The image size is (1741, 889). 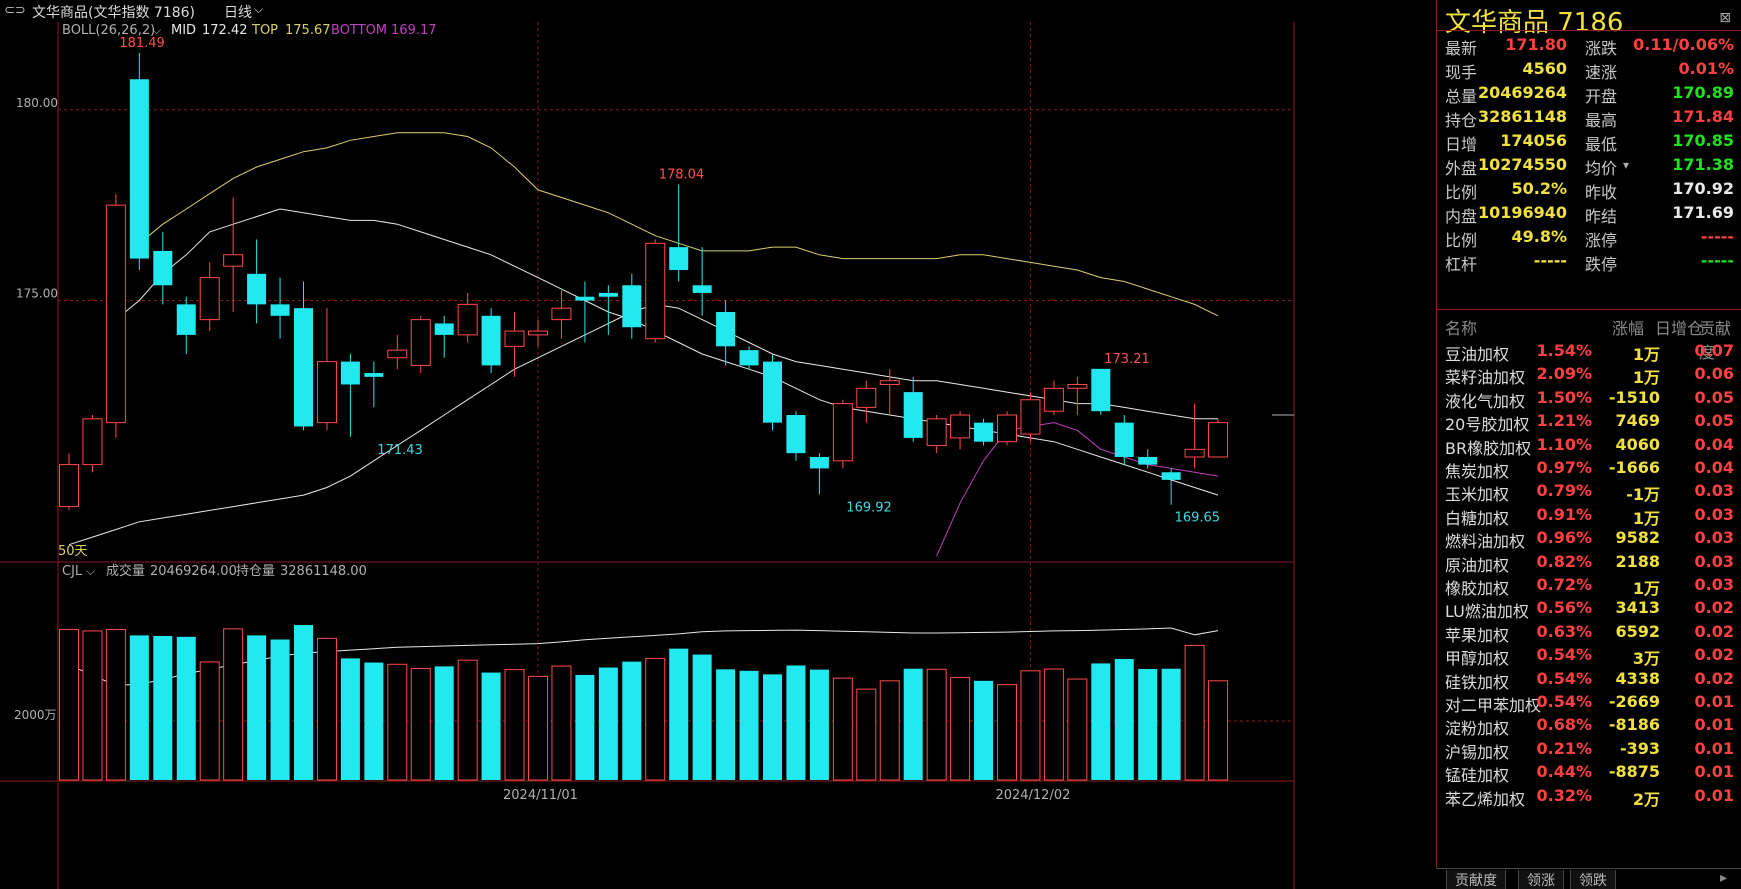 What do you see at coordinates (1589, 491) in the screenshot?
I see `list-item: 玉米加权 0.79% -1万 0.03` at bounding box center [1589, 491].